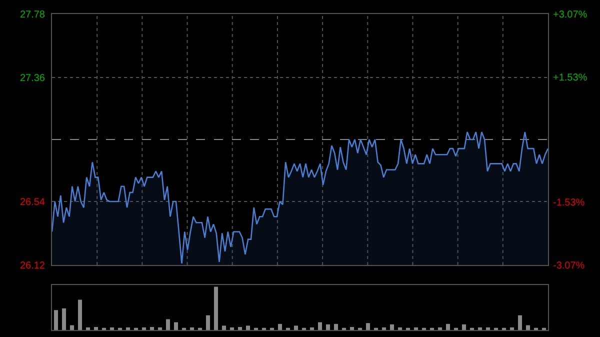 The image size is (600, 337). Describe the element at coordinates (569, 266) in the screenshot. I see `y2-tick-label: -3.07%` at that location.